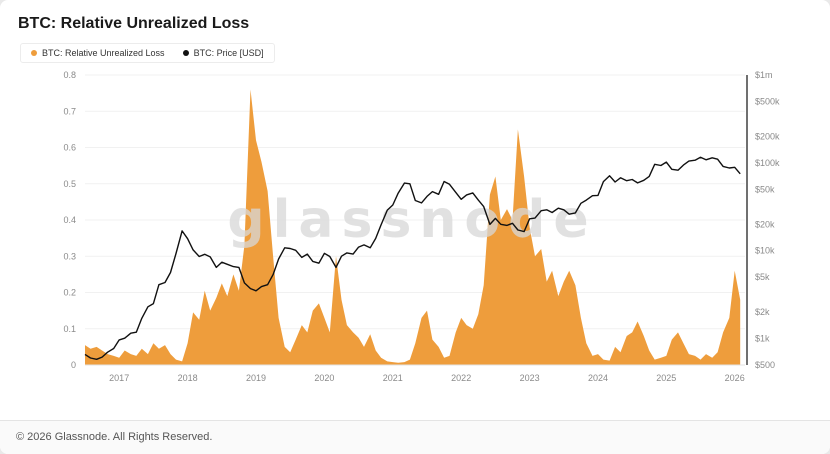 The image size is (830, 454). I want to click on svg-text: $1k, so click(762, 339).